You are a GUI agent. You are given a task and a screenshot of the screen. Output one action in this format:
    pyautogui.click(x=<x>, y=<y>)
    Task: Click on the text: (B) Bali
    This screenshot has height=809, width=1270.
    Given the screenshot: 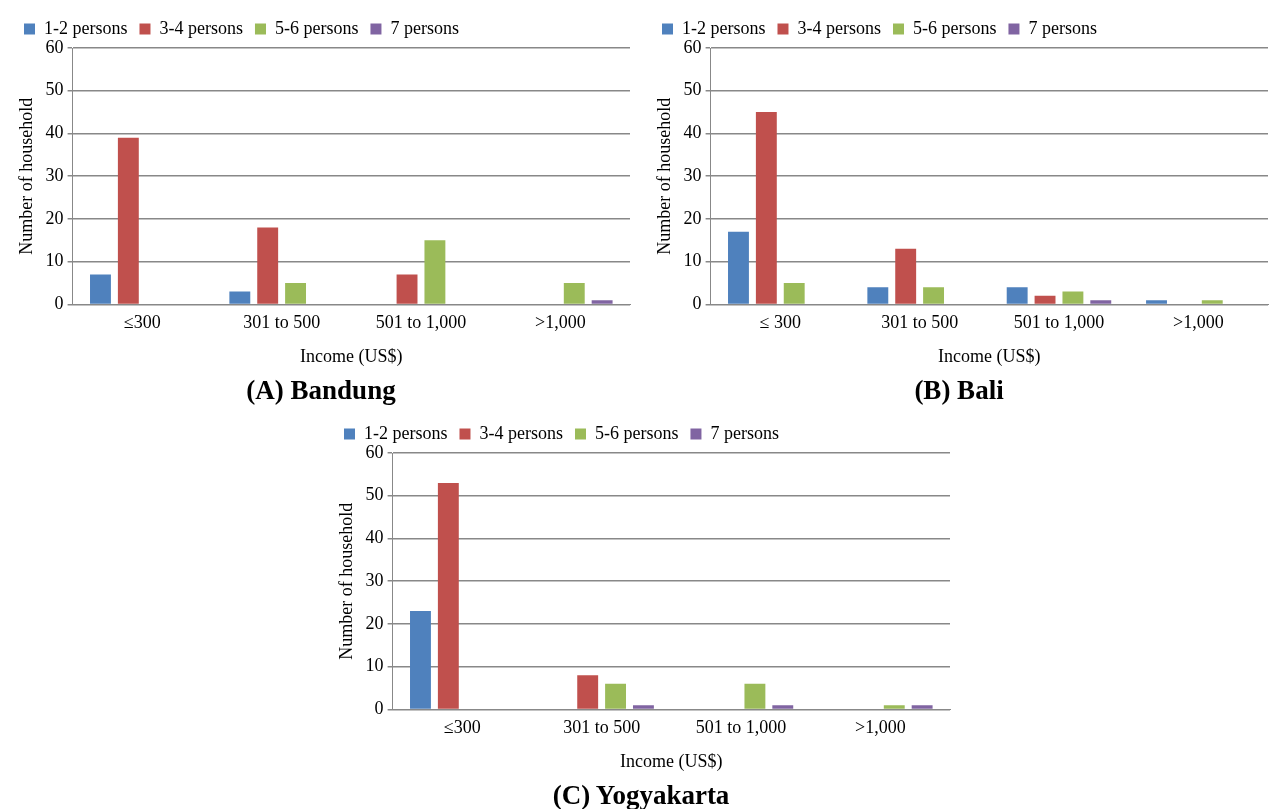 What is the action you would take?
    pyautogui.click(x=959, y=389)
    